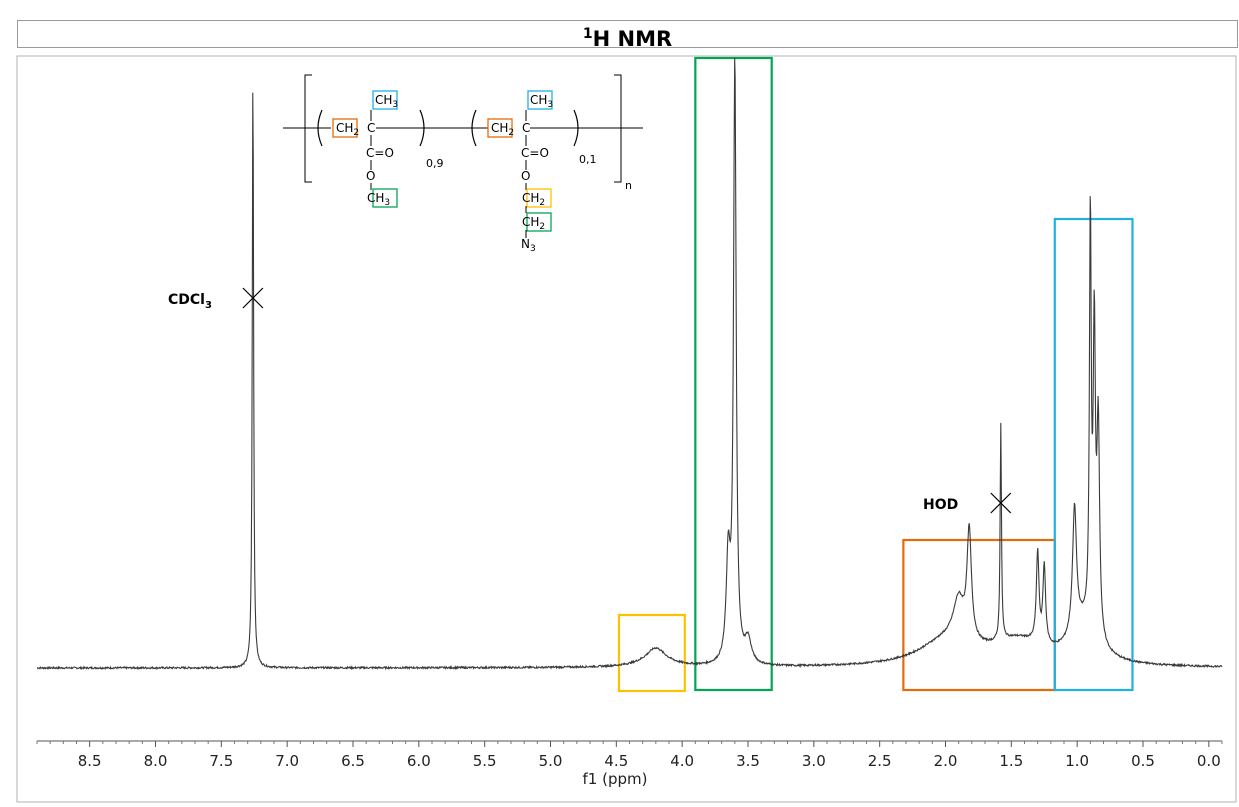  What do you see at coordinates (1209, 761) in the screenshot?
I see `x-tick-label: 0.0` at bounding box center [1209, 761].